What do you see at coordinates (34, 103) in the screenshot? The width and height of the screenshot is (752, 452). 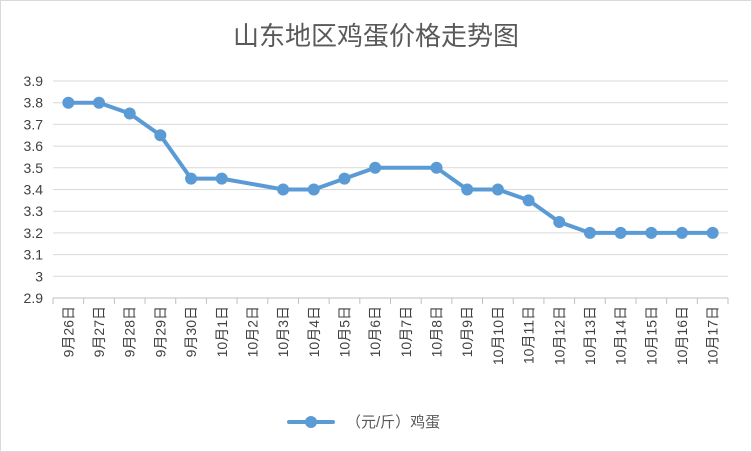 I see `y-tick-label: 3.8` at bounding box center [34, 103].